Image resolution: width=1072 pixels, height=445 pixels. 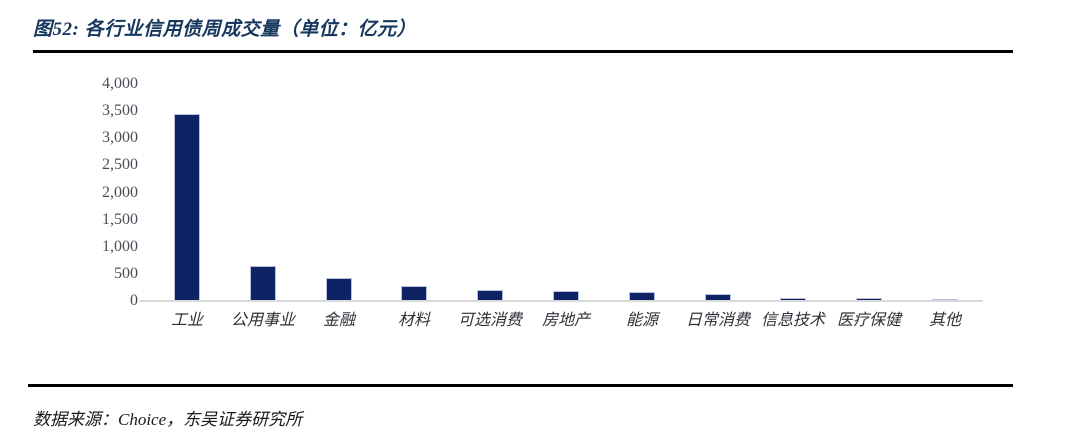 What do you see at coordinates (339, 289) in the screenshot?
I see `bar-金融` at bounding box center [339, 289].